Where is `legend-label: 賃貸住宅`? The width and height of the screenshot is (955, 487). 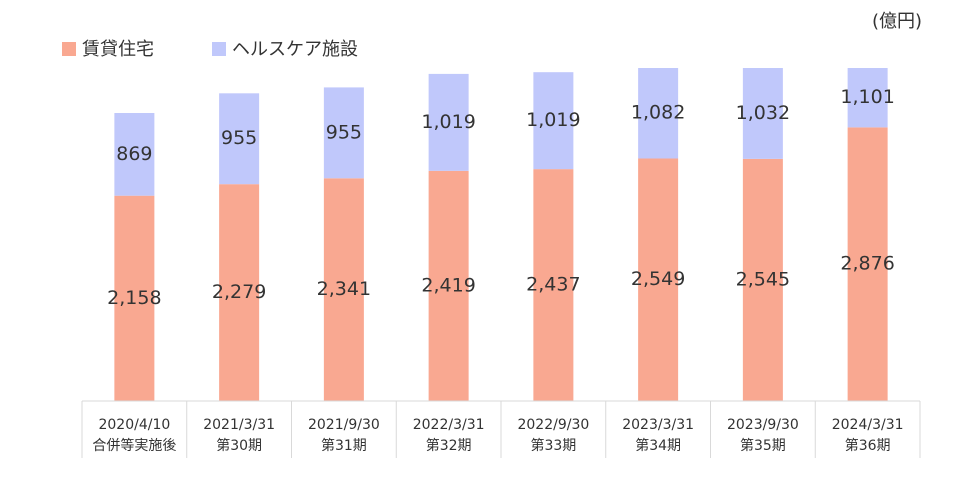
legend-label: 賃貸住宅 is located at coordinates (118, 49).